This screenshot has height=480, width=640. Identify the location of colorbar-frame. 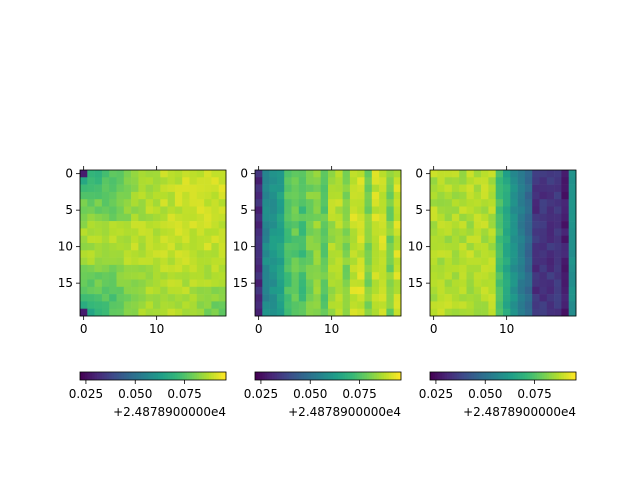
(328, 376).